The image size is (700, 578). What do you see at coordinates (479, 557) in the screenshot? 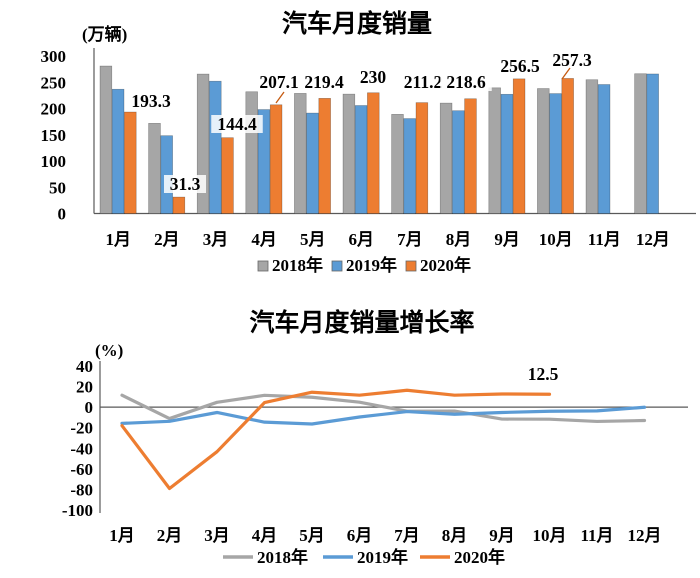
I see `legend-label: 2020年` at bounding box center [479, 557].